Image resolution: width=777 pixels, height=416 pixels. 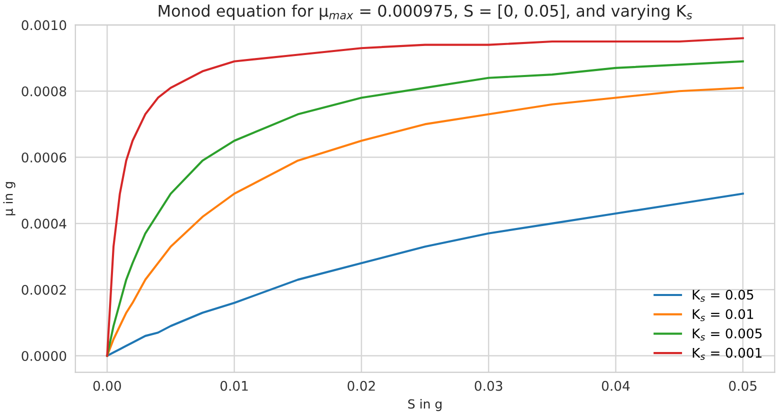 What do you see at coordinates (9, 199) in the screenshot?
I see `y-axis-title: μ in g` at bounding box center [9, 199].